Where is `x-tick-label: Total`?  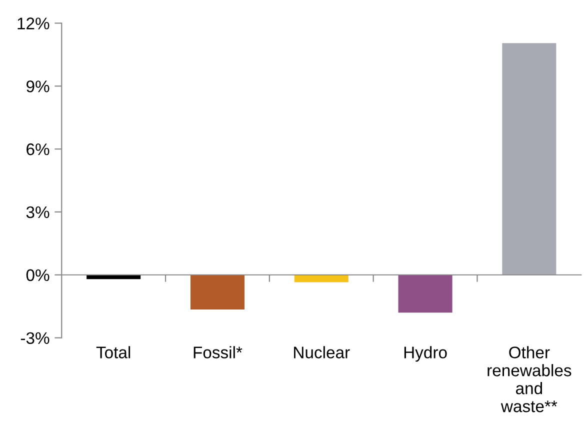
x-tick-label: Total is located at coordinates (113, 352).